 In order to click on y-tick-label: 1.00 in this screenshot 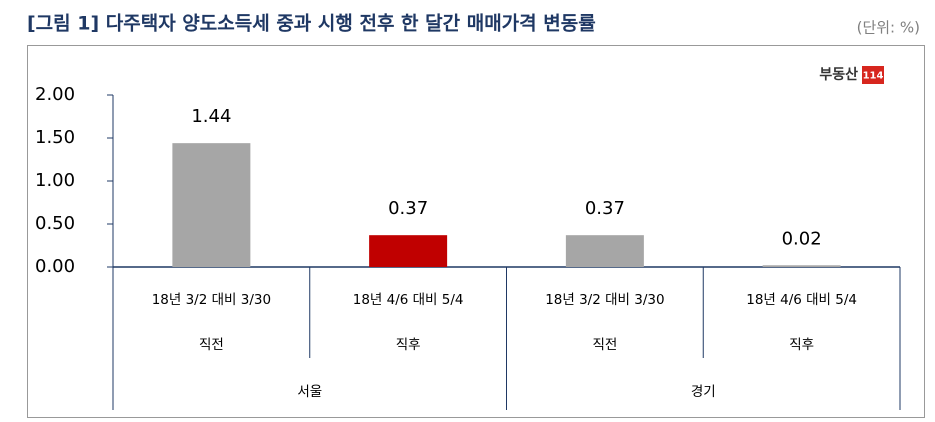, I will do `click(55, 180)`.